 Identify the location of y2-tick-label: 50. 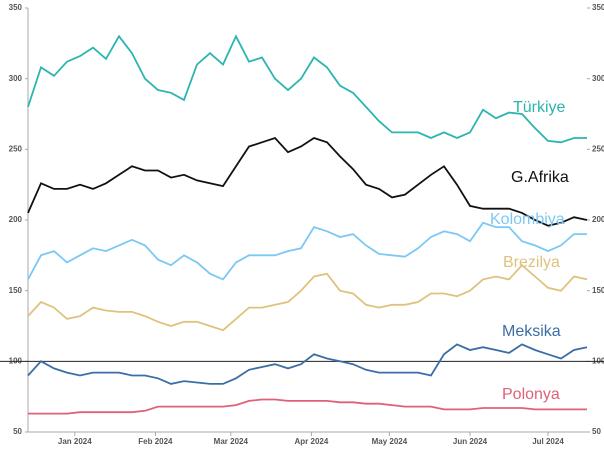
(596, 431).